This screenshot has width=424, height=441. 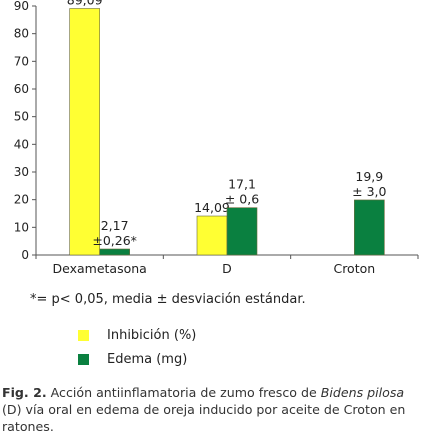 What do you see at coordinates (83, 359) in the screenshot?
I see `legend-swatch-edema` at bounding box center [83, 359].